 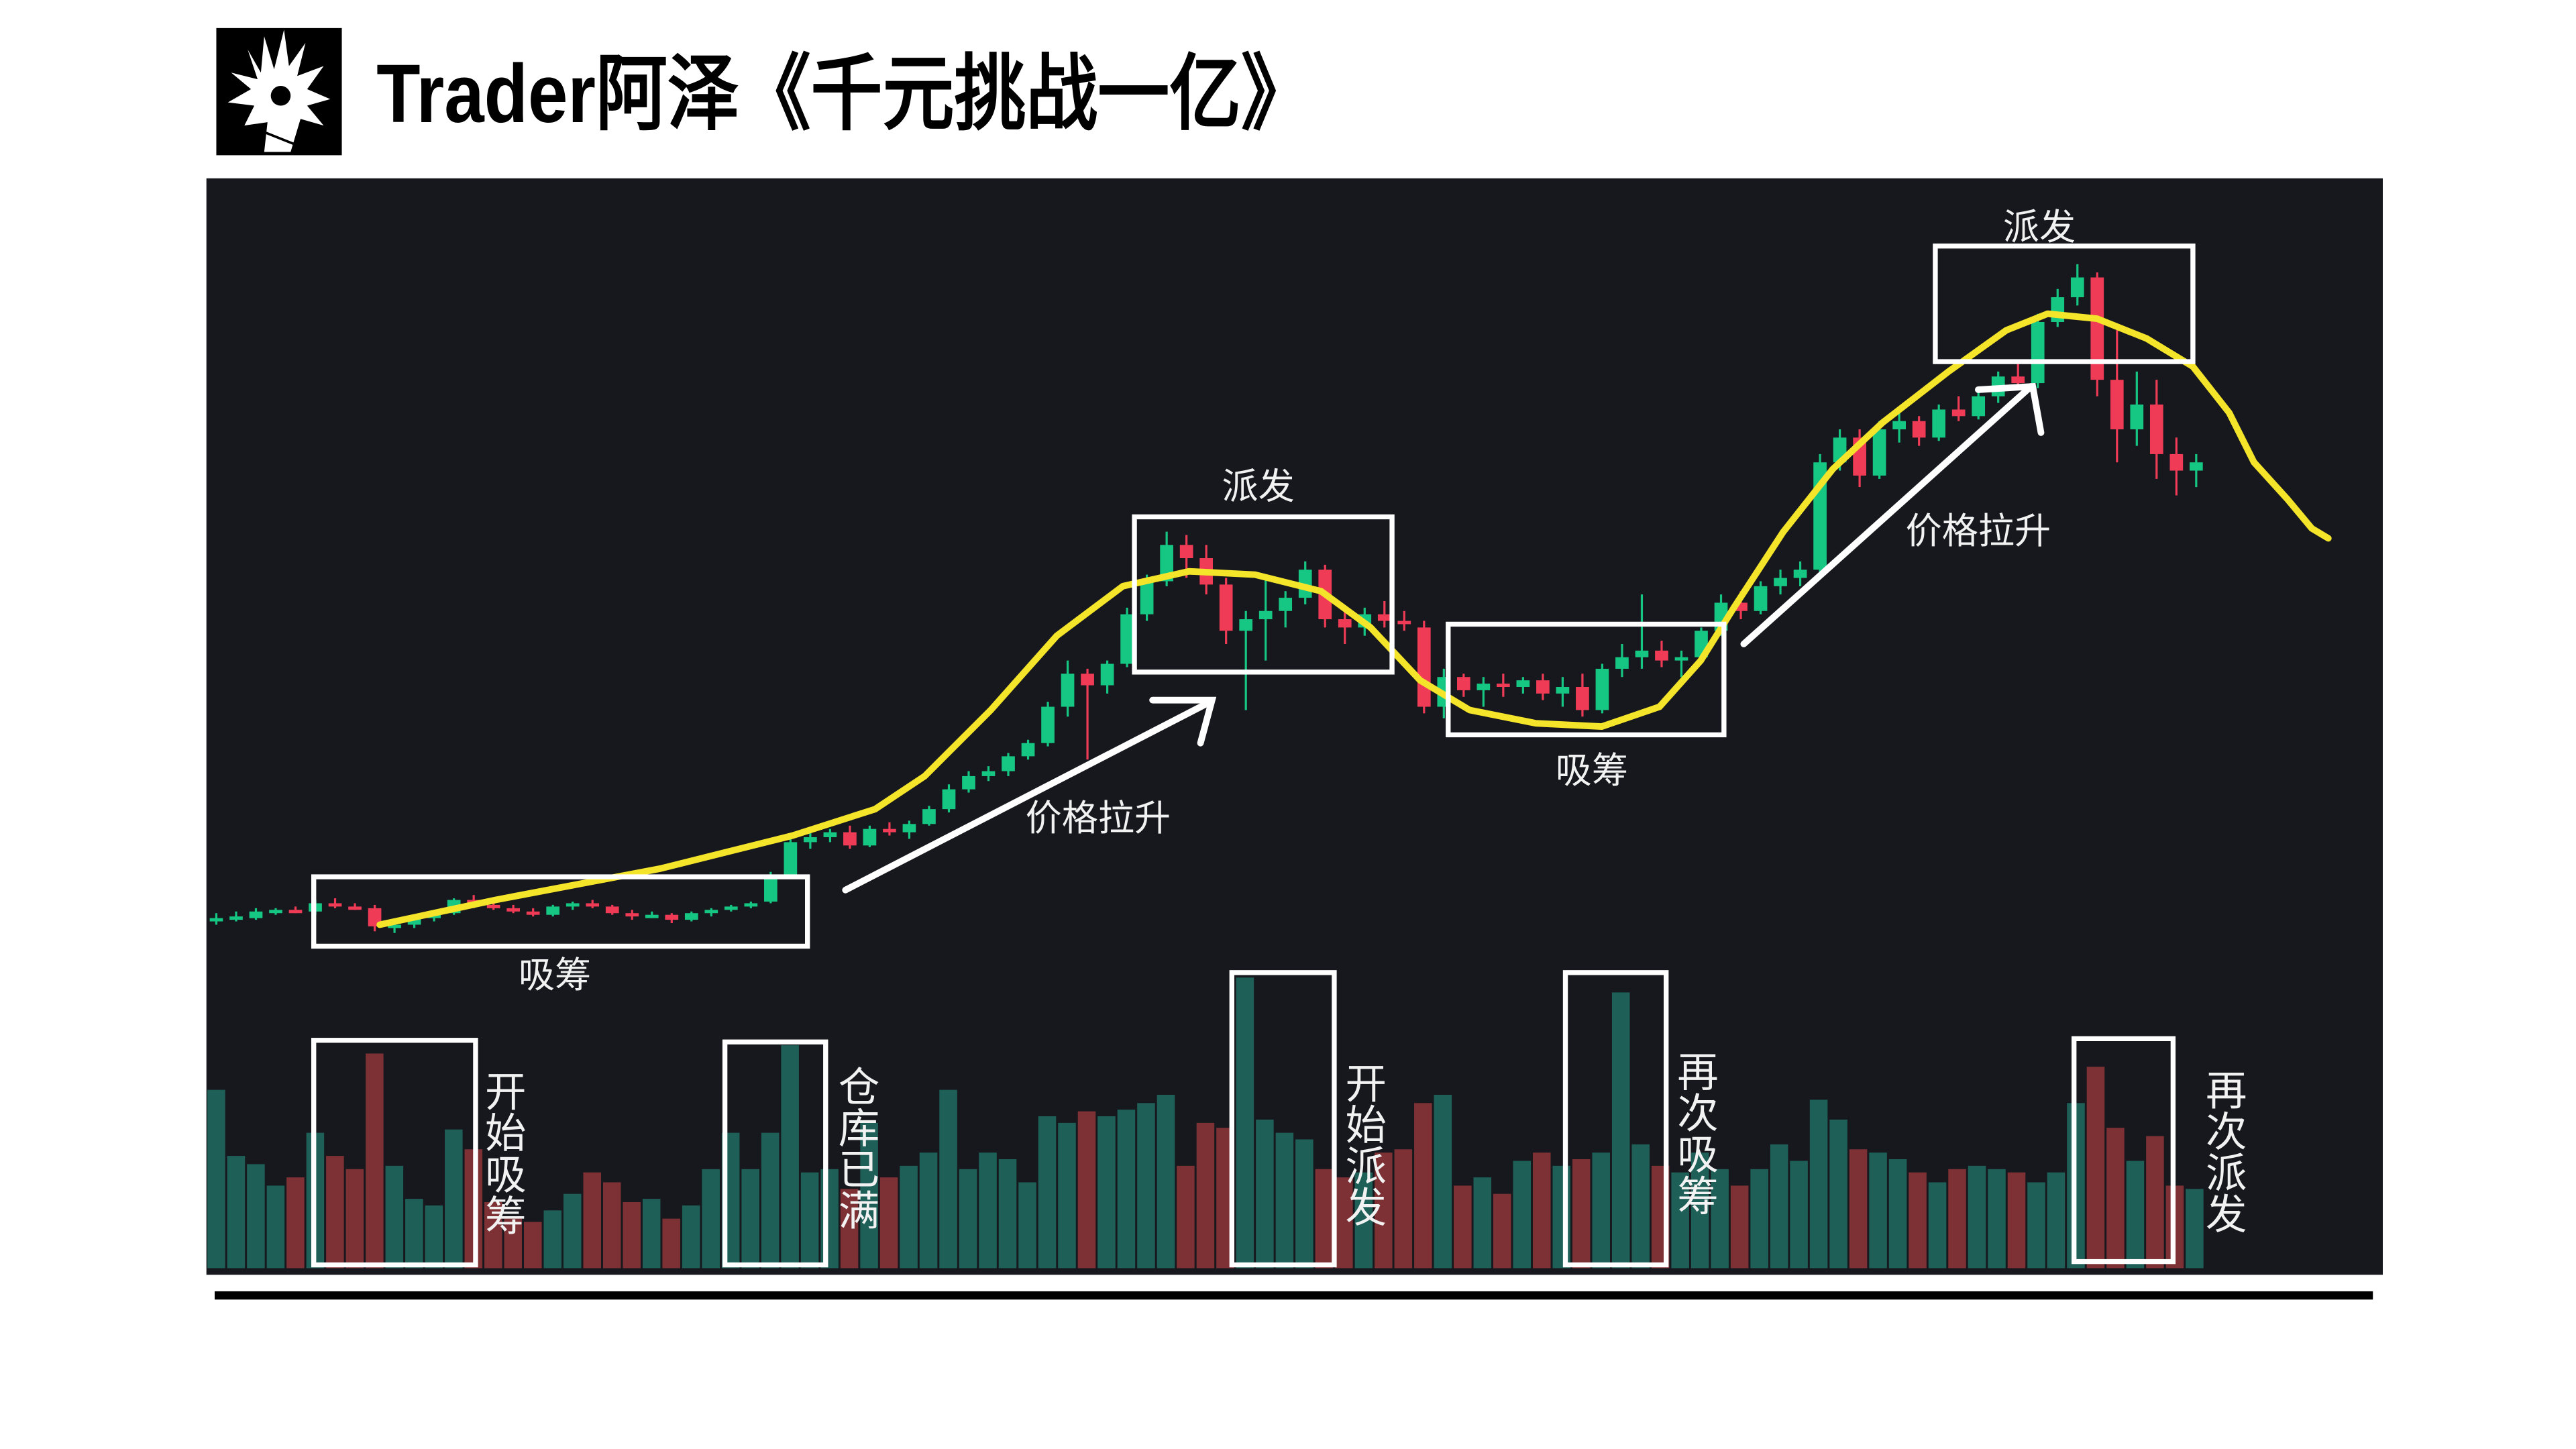 I want to click on label-distribute-1: 派发, so click(x=1258, y=486).